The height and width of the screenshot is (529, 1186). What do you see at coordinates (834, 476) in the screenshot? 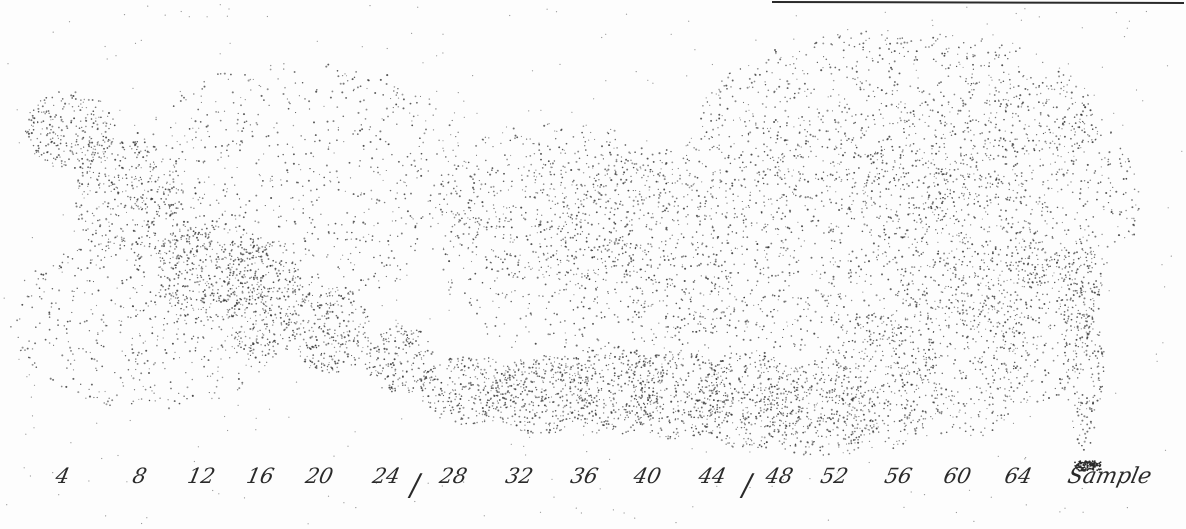
I see `lane-label-52: 52` at bounding box center [834, 476].